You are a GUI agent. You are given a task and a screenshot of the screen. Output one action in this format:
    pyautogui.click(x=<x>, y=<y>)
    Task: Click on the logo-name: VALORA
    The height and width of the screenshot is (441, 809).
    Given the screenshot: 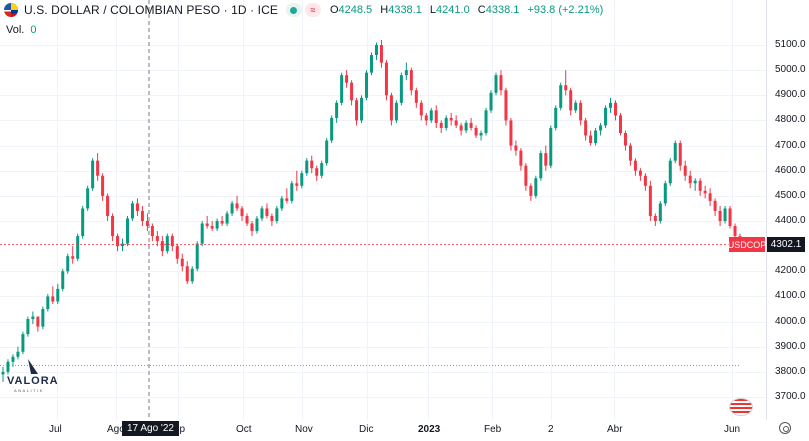 What is the action you would take?
    pyautogui.click(x=33, y=381)
    